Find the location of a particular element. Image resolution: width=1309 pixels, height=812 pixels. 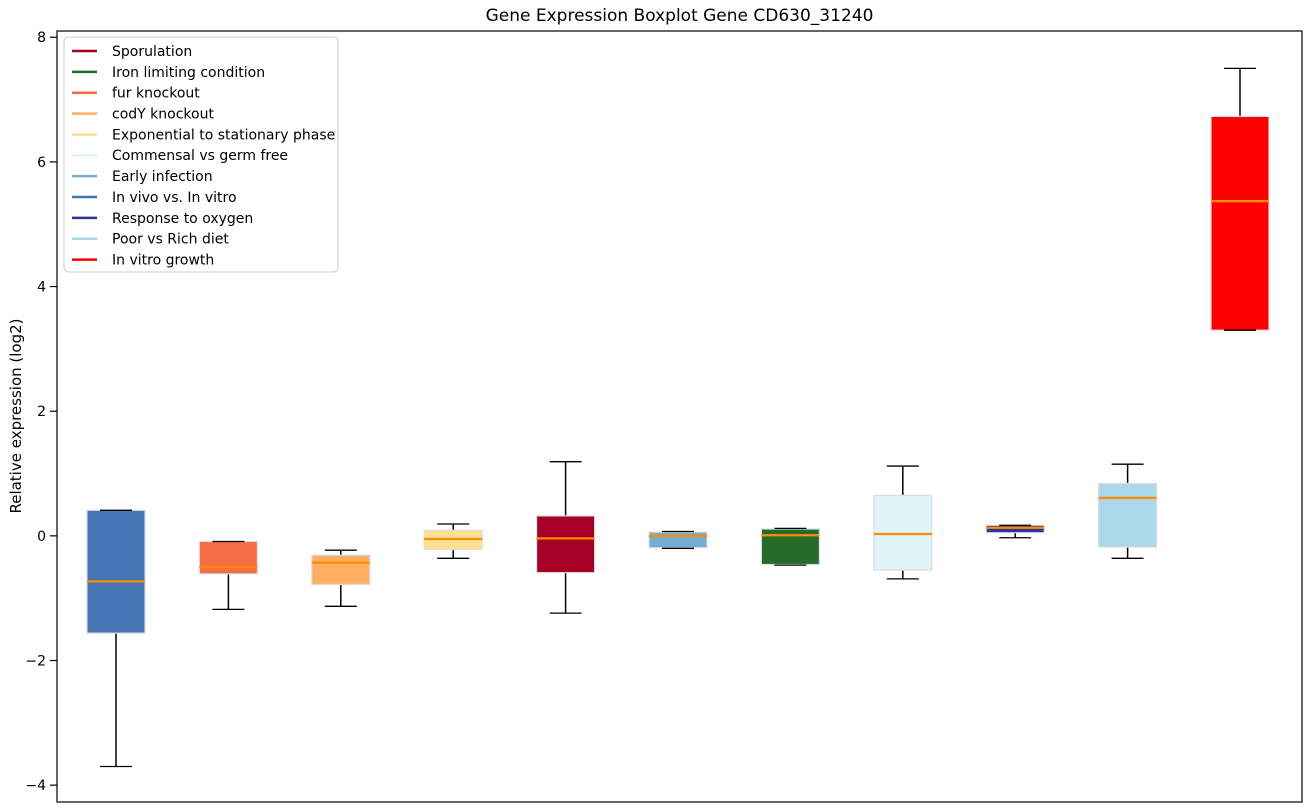

legend-label: Sporulation is located at coordinates (152, 52).